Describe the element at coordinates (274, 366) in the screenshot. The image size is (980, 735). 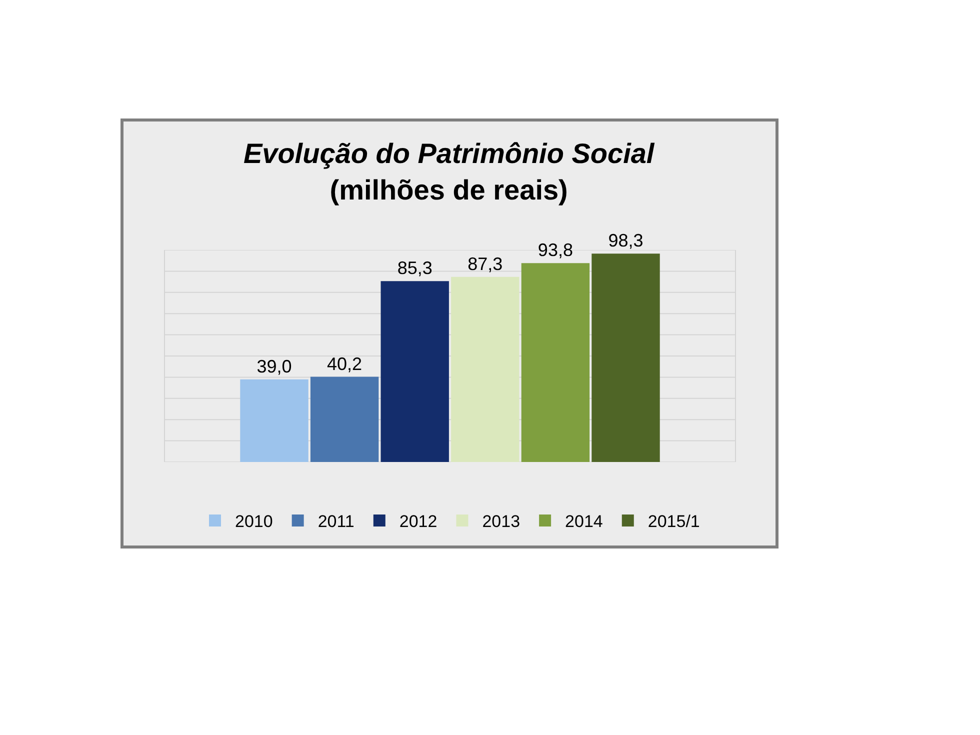
I see `data-label: 39,0` at that location.